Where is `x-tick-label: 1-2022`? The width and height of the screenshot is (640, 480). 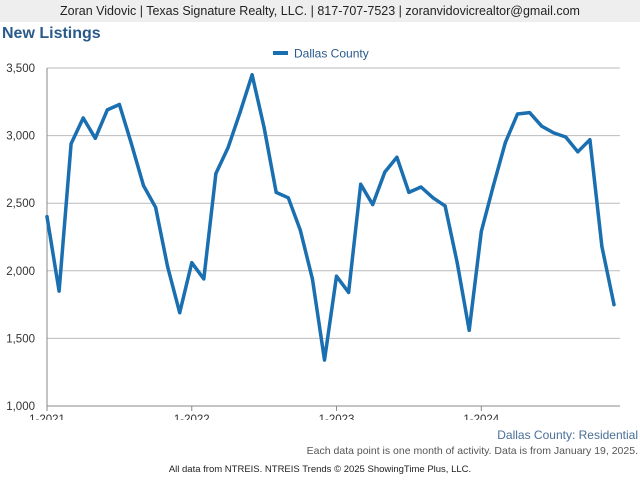
x-tick-label: 1-2022 is located at coordinates (192, 417).